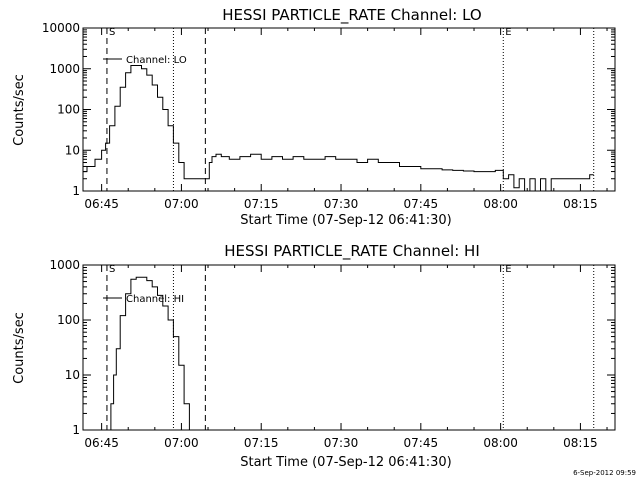 The width and height of the screenshot is (640, 480). I want to click on y-axis-title-hi: Counts/sec, so click(19, 348).